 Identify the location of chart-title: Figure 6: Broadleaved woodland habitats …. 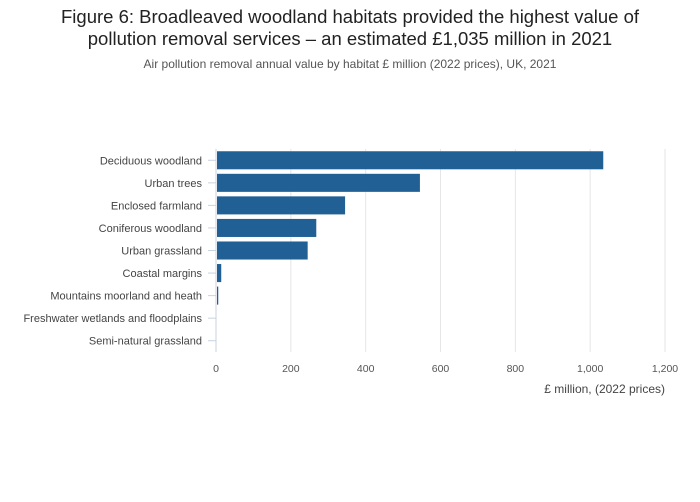
(350, 28).